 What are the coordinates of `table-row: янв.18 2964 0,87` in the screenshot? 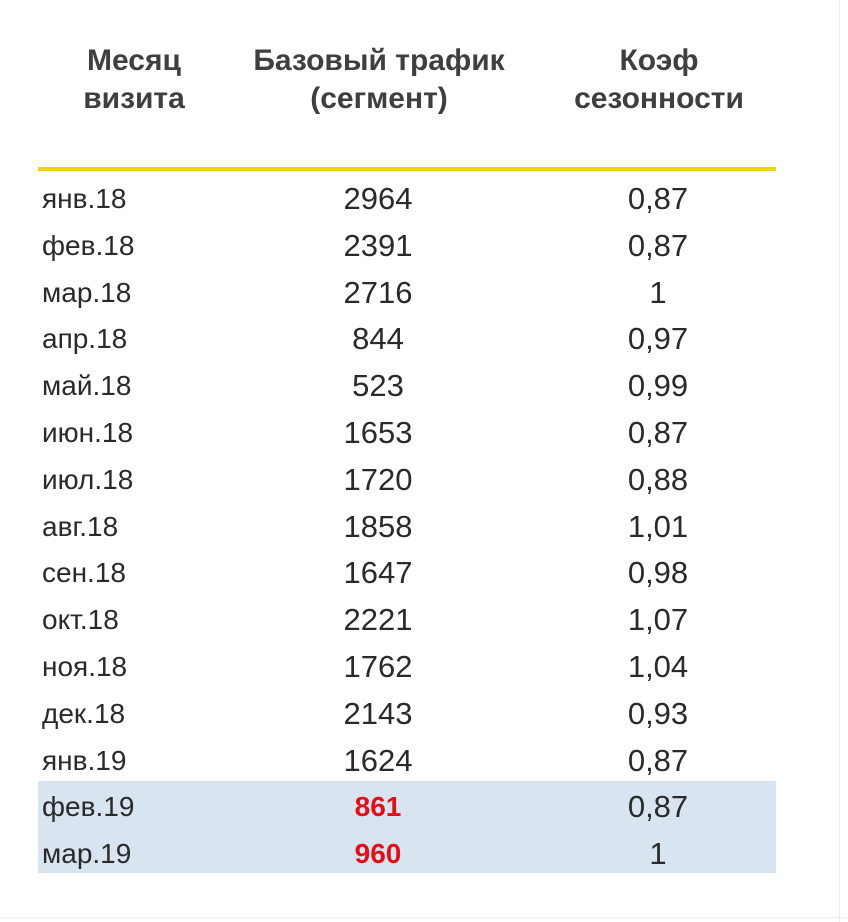 It's located at (424, 199).